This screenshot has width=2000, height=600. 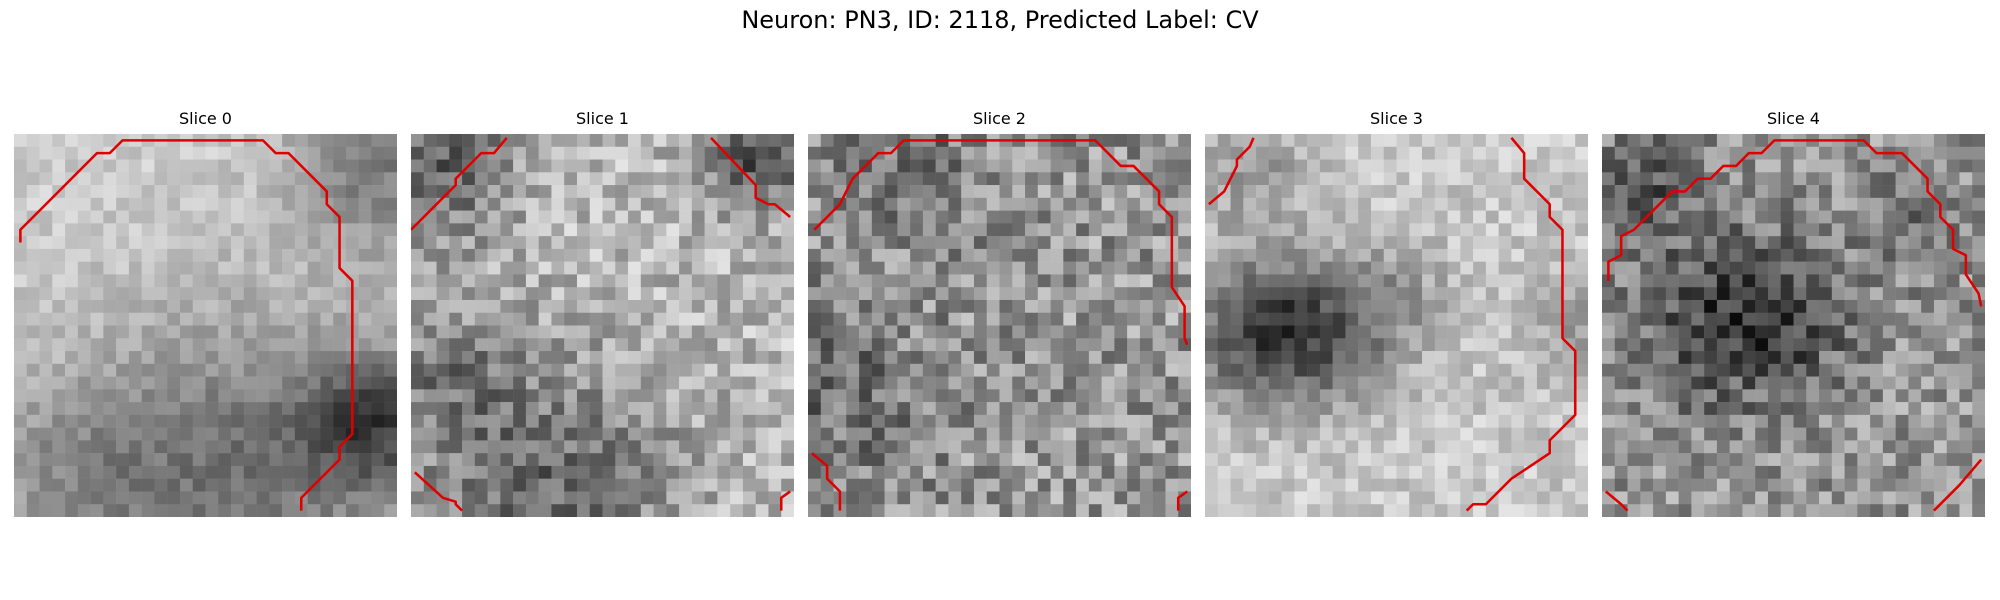 I want to click on slice-title-0: Slice 0, so click(x=205, y=118).